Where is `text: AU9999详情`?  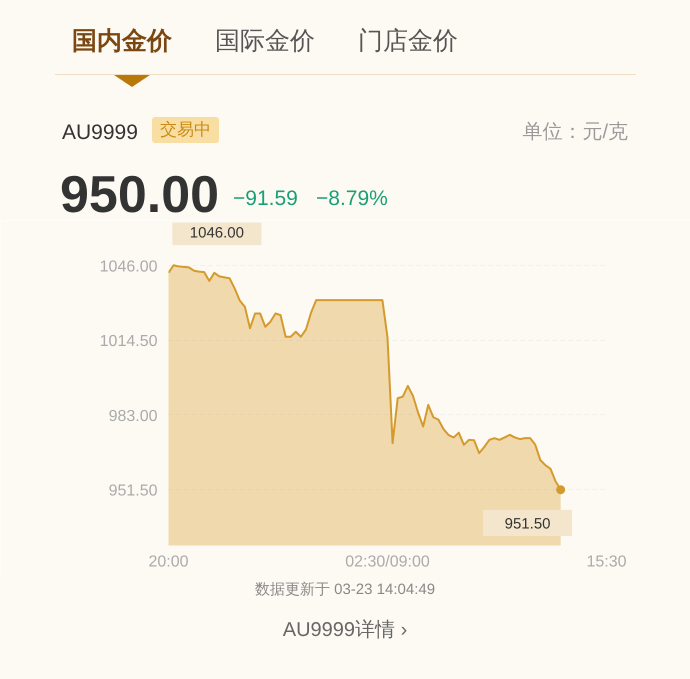
text: AU9999详情 is located at coordinates (339, 630).